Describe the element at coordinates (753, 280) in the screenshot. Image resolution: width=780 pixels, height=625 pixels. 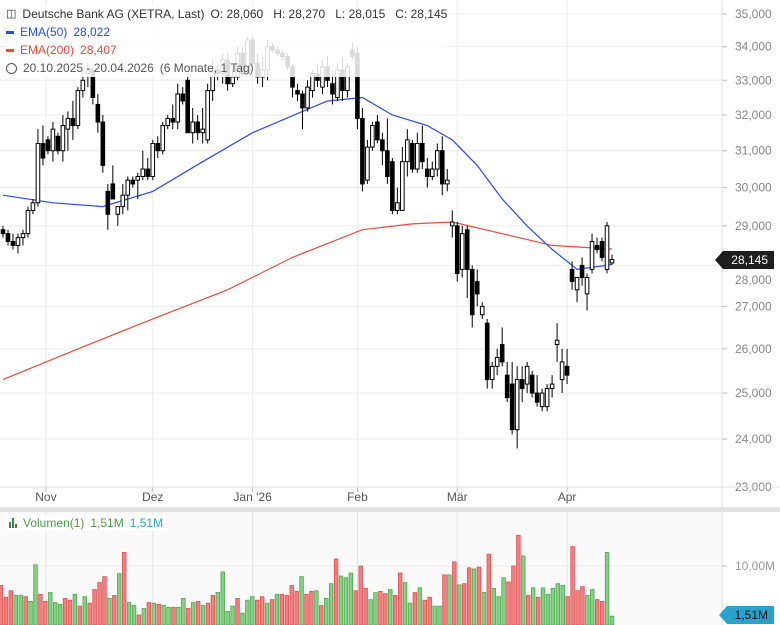
I see `price-tick-label: 28,000` at that location.